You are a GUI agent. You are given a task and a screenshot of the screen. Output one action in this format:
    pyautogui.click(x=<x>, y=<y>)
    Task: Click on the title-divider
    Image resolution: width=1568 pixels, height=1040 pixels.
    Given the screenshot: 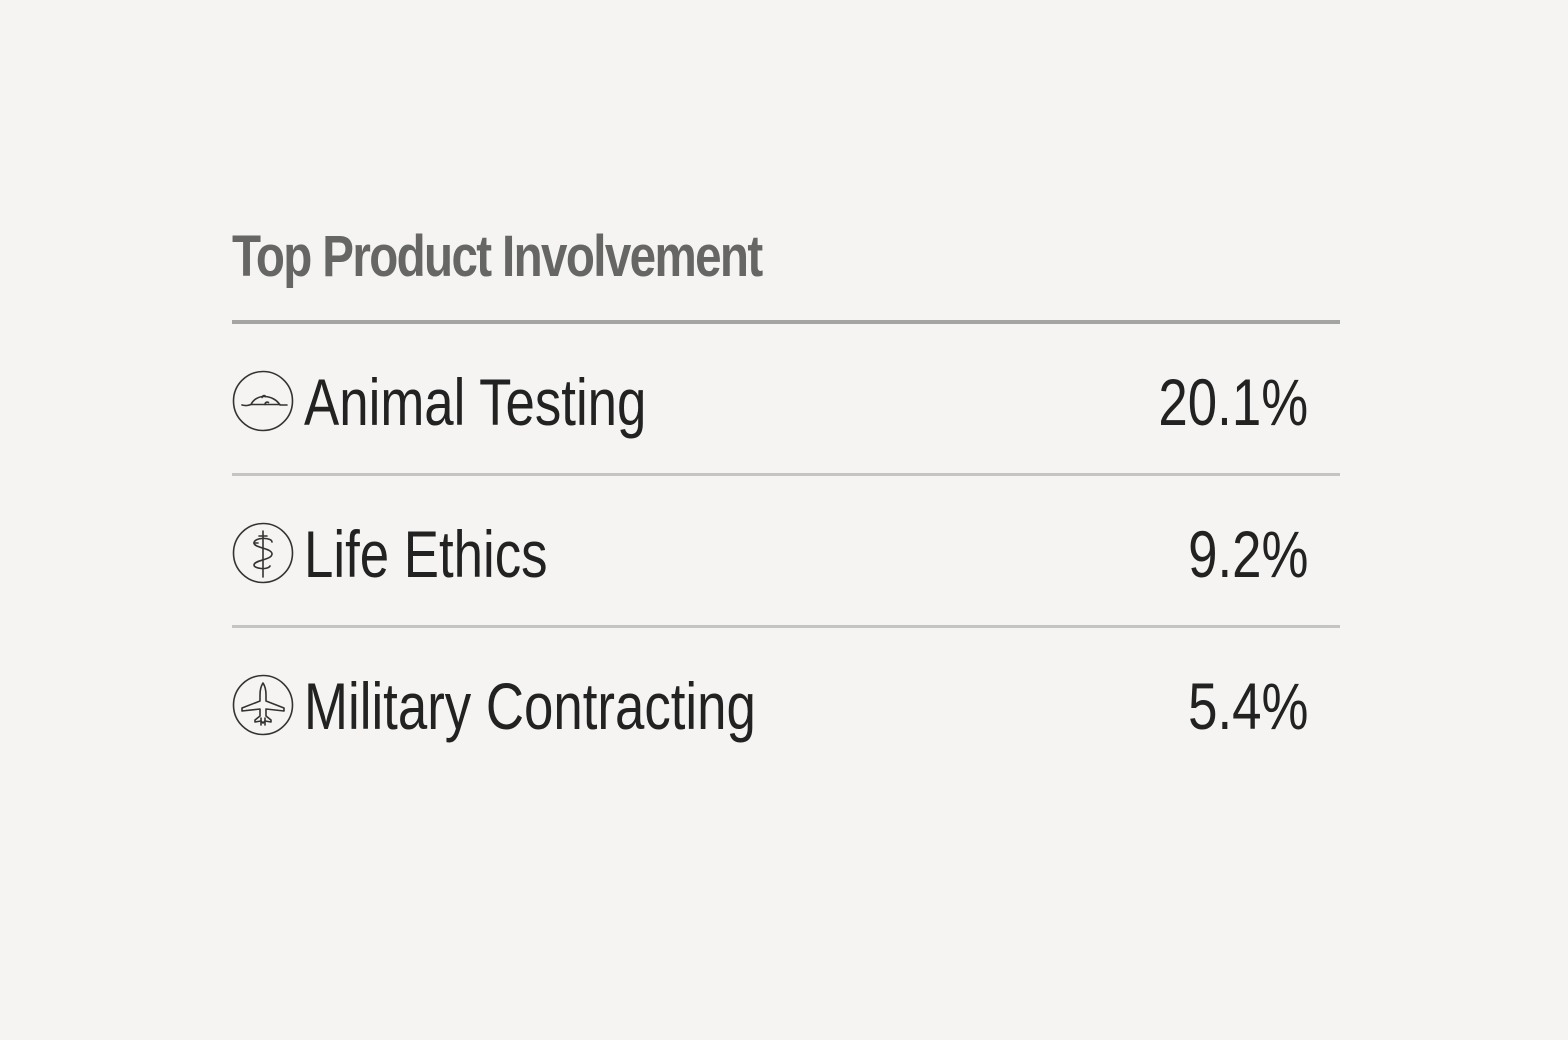 What is the action you would take?
    pyautogui.click(x=786, y=322)
    